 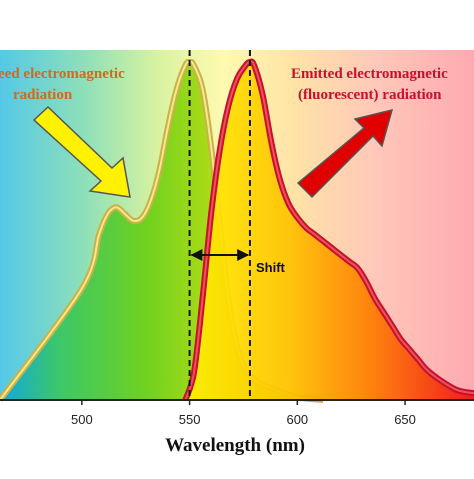 I want to click on absorbed-annotation-line1: eed electromagnetic, so click(x=62, y=74).